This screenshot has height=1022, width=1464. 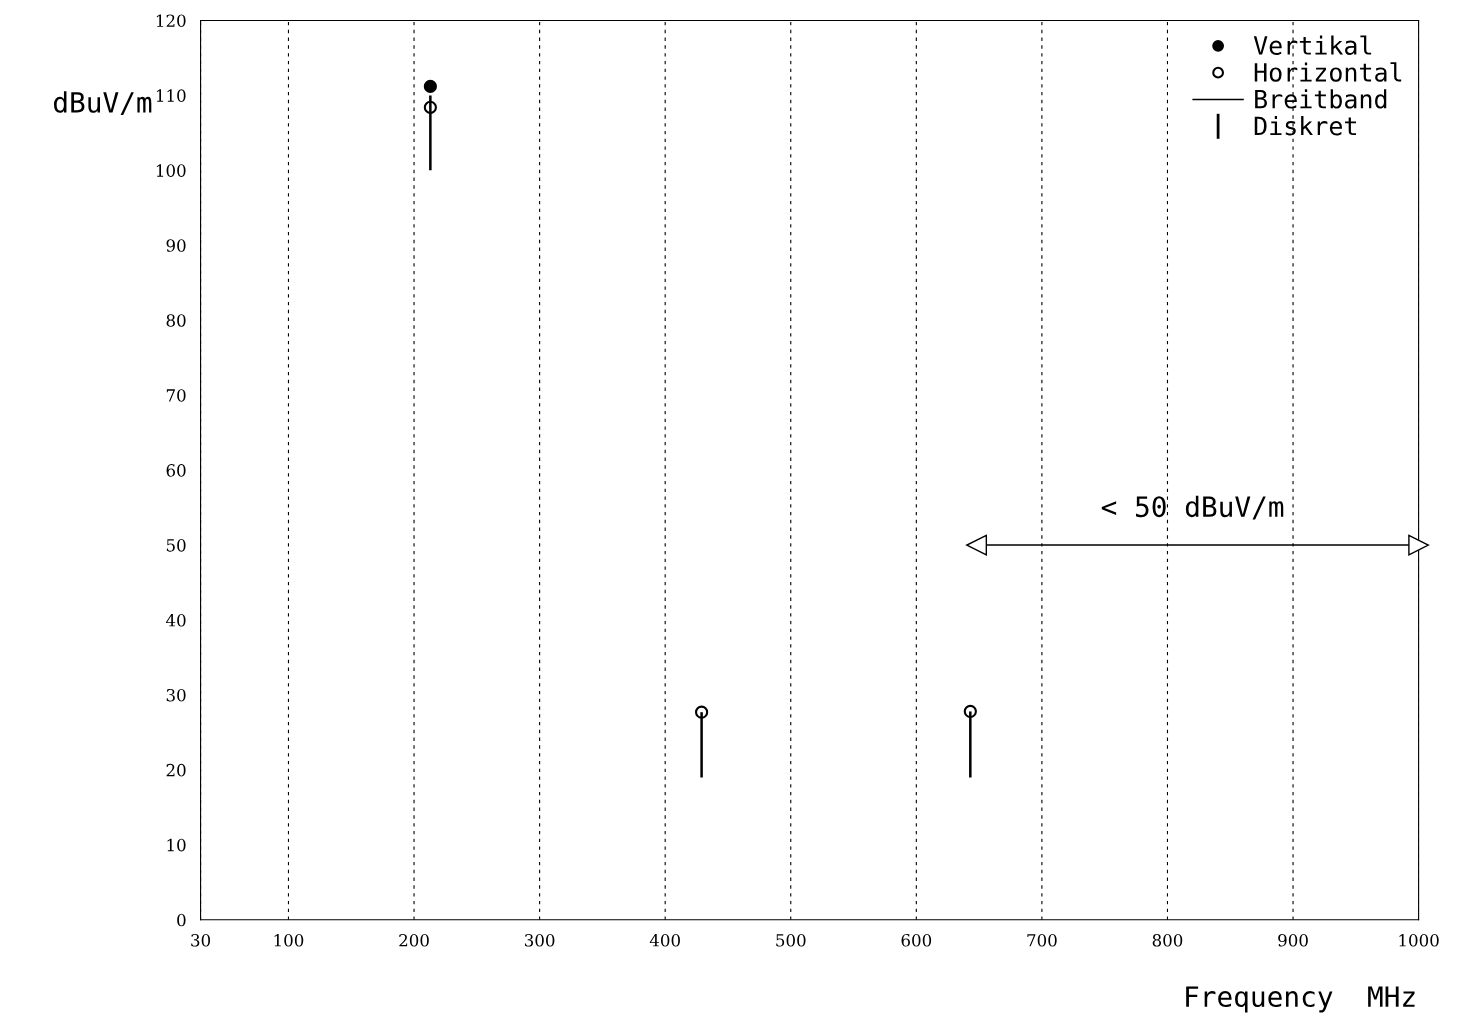 I want to click on y-tick-label: 90, so click(x=176, y=245).